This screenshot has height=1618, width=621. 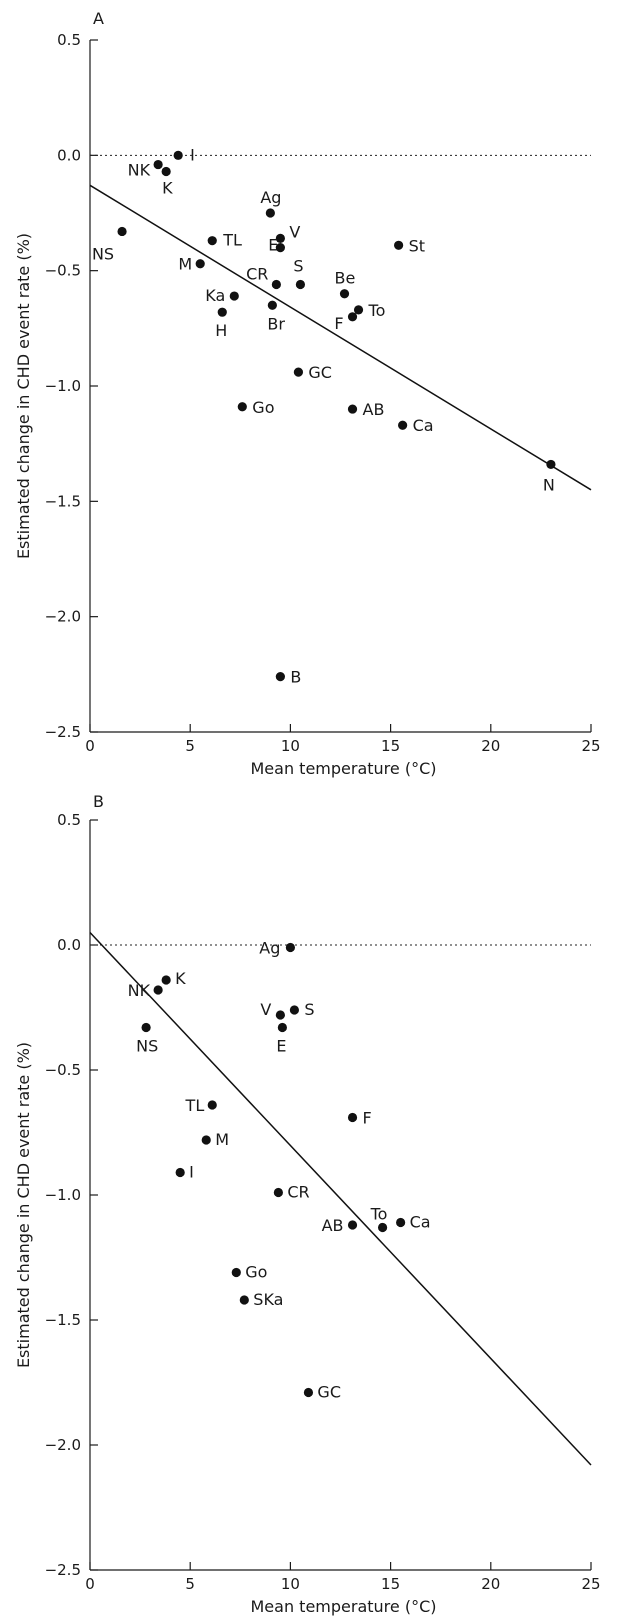 I want to click on panel-a-point-label-k: K, so click(x=167, y=187).